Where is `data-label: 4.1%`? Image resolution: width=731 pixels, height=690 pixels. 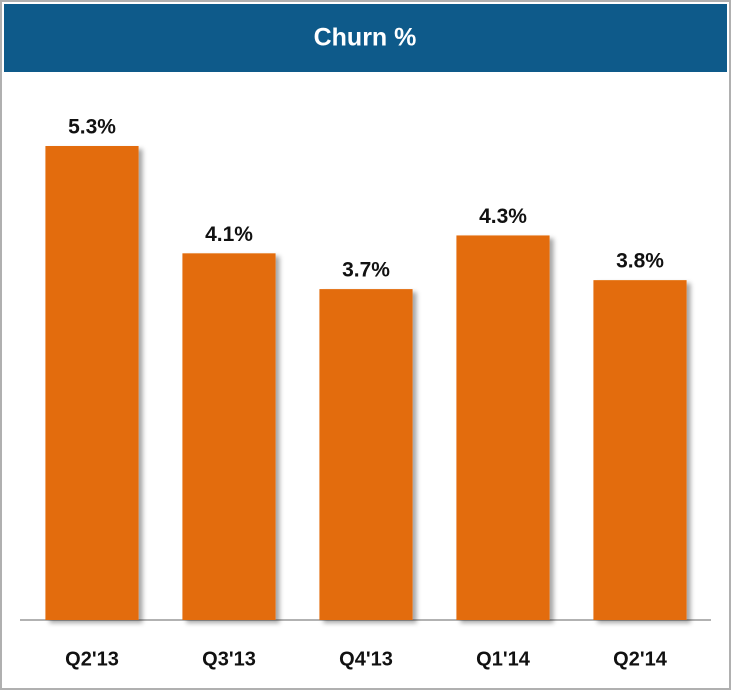
data-label: 4.1% is located at coordinates (229, 234).